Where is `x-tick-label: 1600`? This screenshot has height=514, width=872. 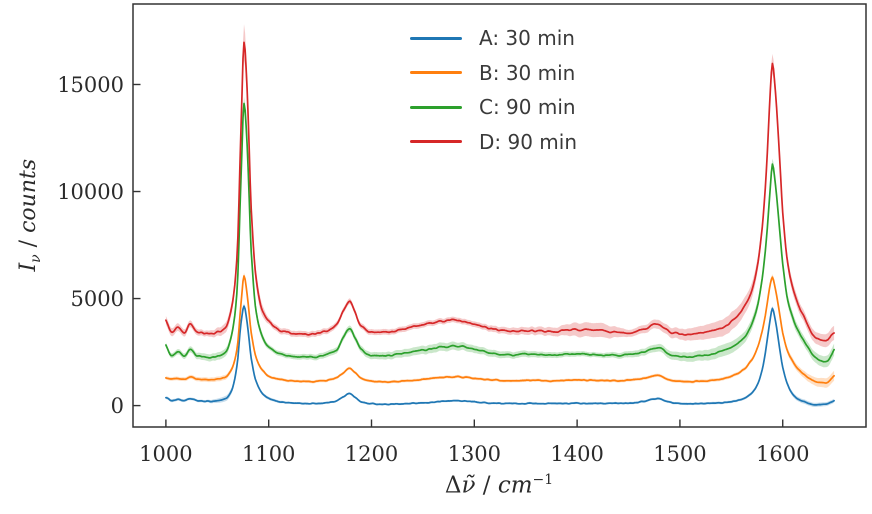
x-tick-label: 1600 is located at coordinates (782, 454).